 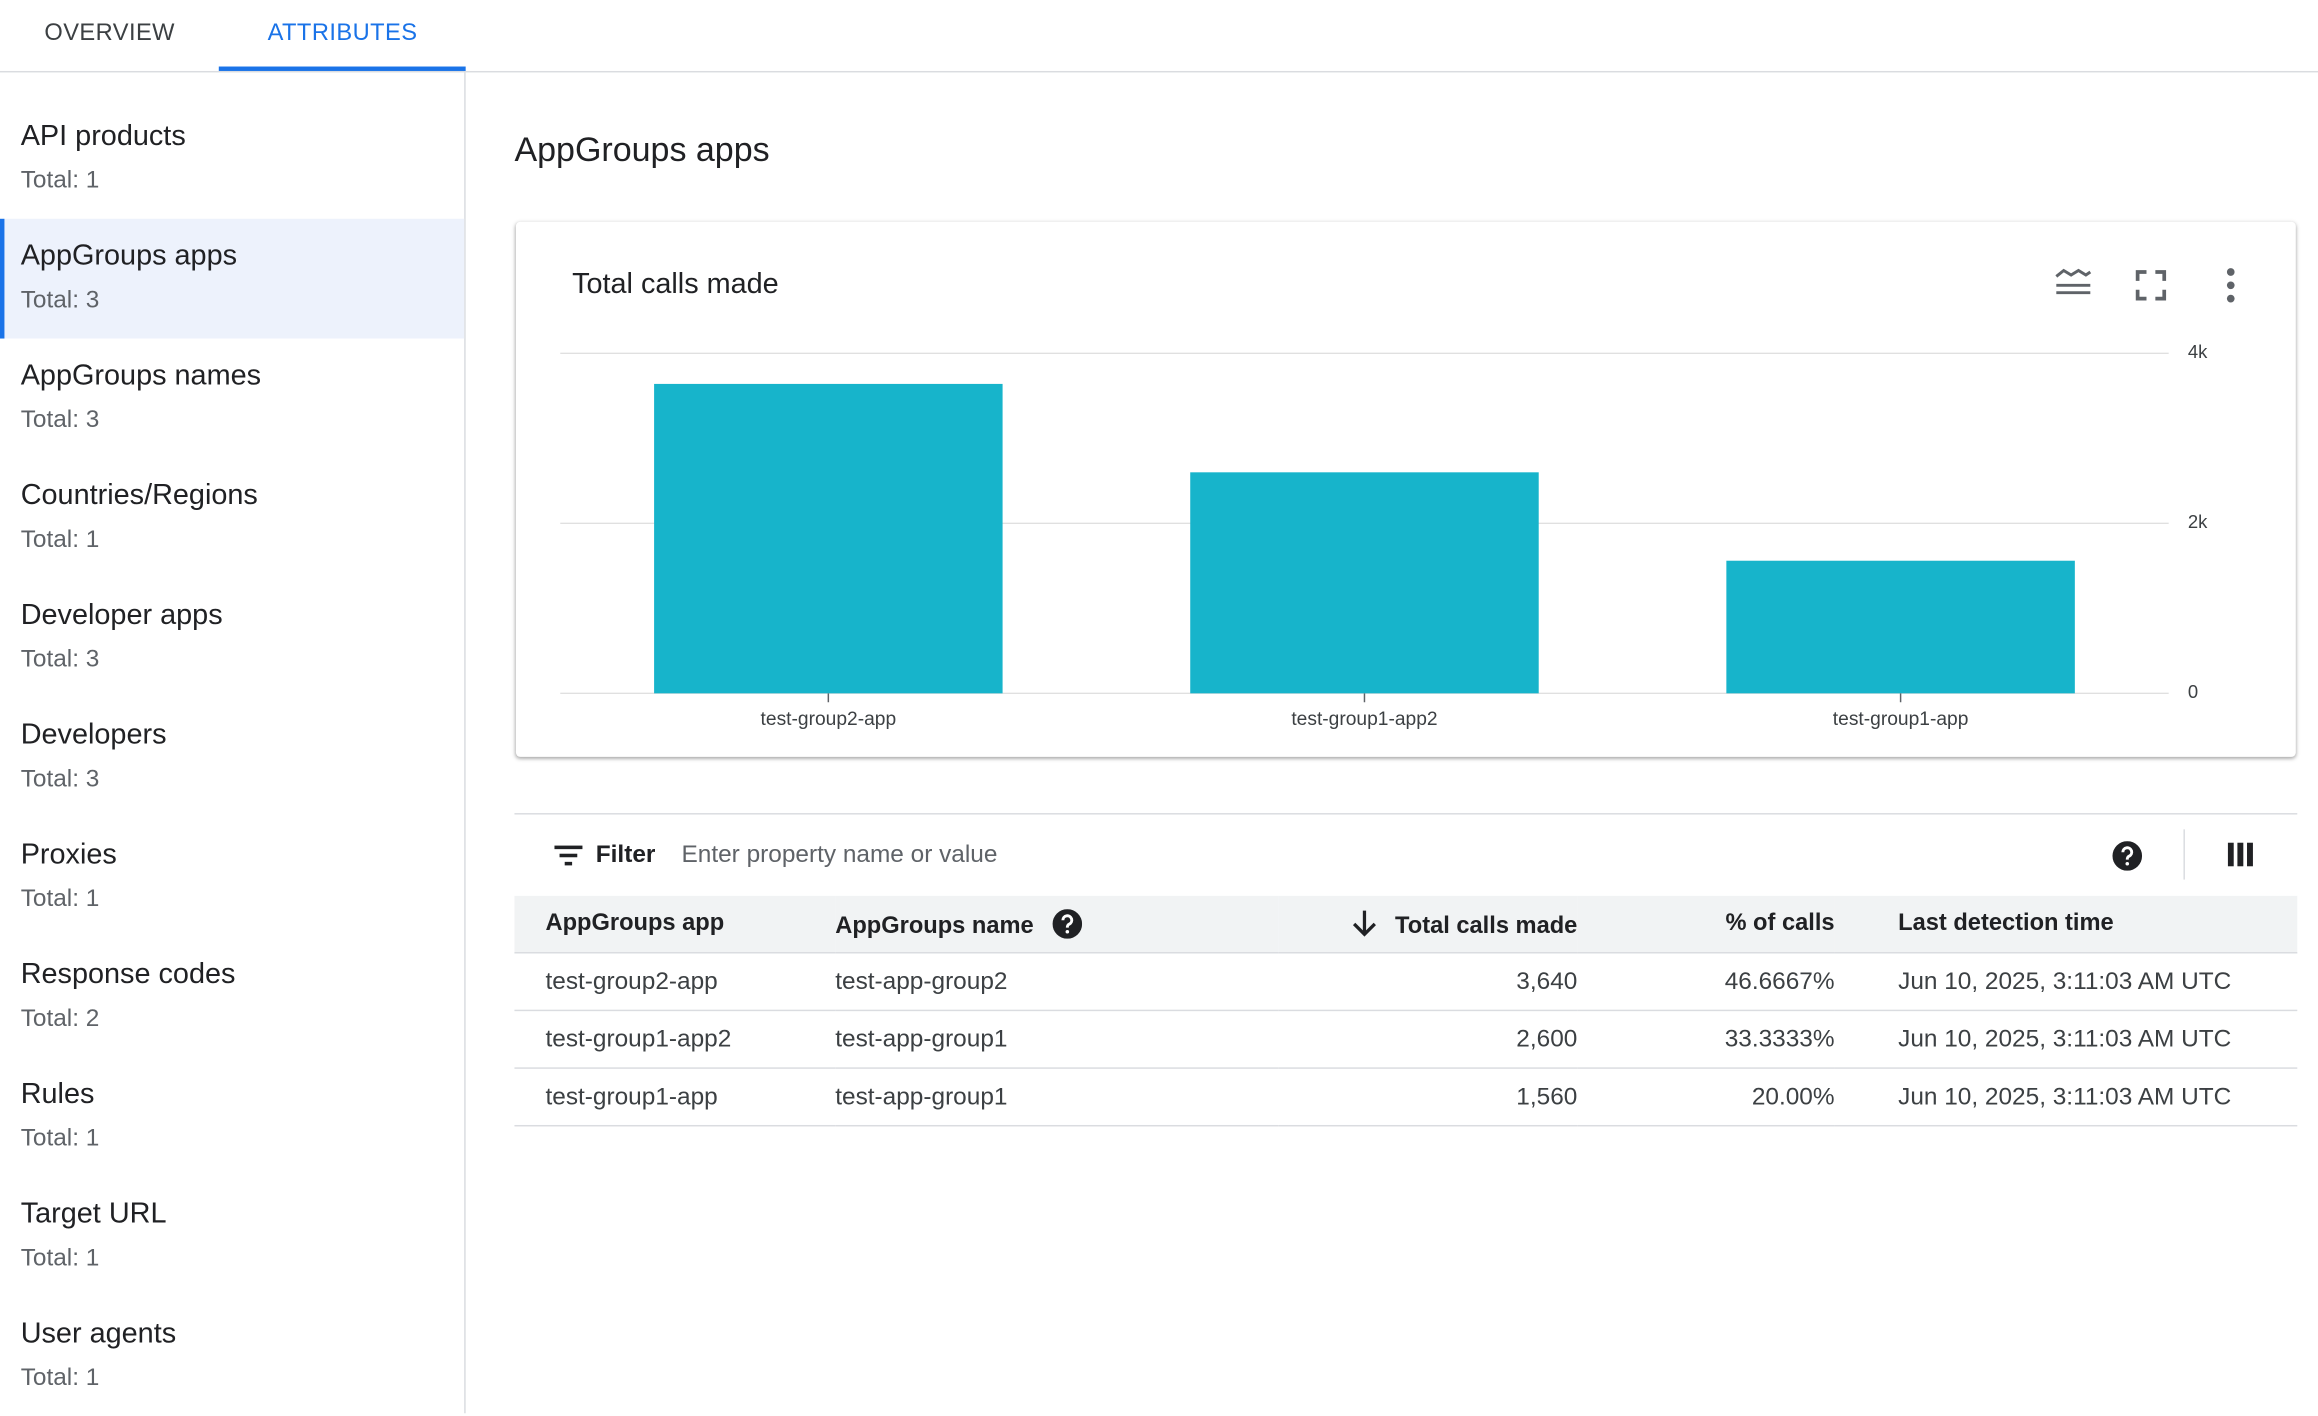 I want to click on item-name: Rules, so click(x=57, y=1094).